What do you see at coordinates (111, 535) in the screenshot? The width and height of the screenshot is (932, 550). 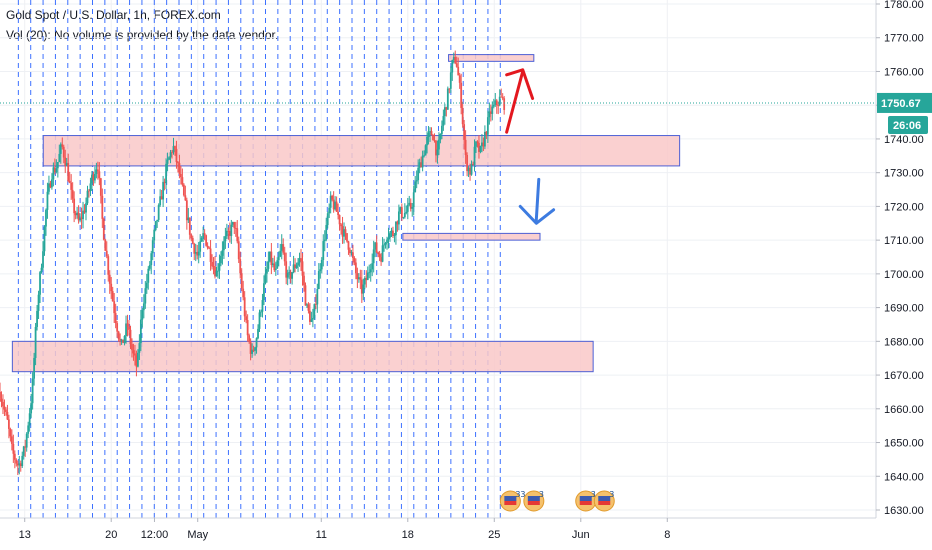 I see `time-tick-label: 20` at bounding box center [111, 535].